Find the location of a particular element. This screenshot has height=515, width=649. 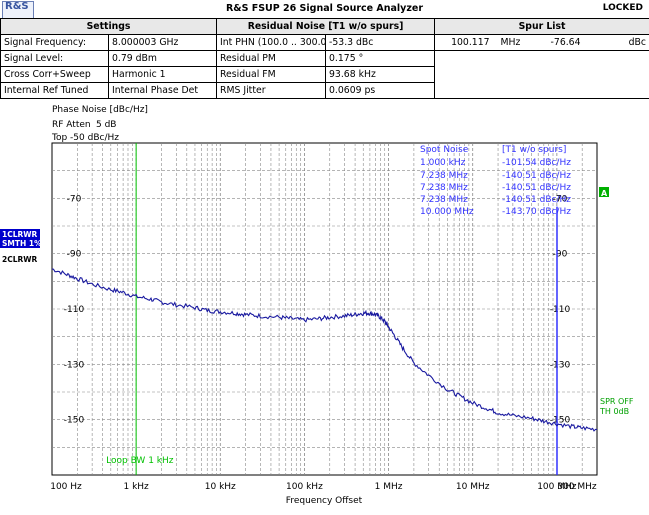

spur-freq: 100.117 is located at coordinates (463, 42).